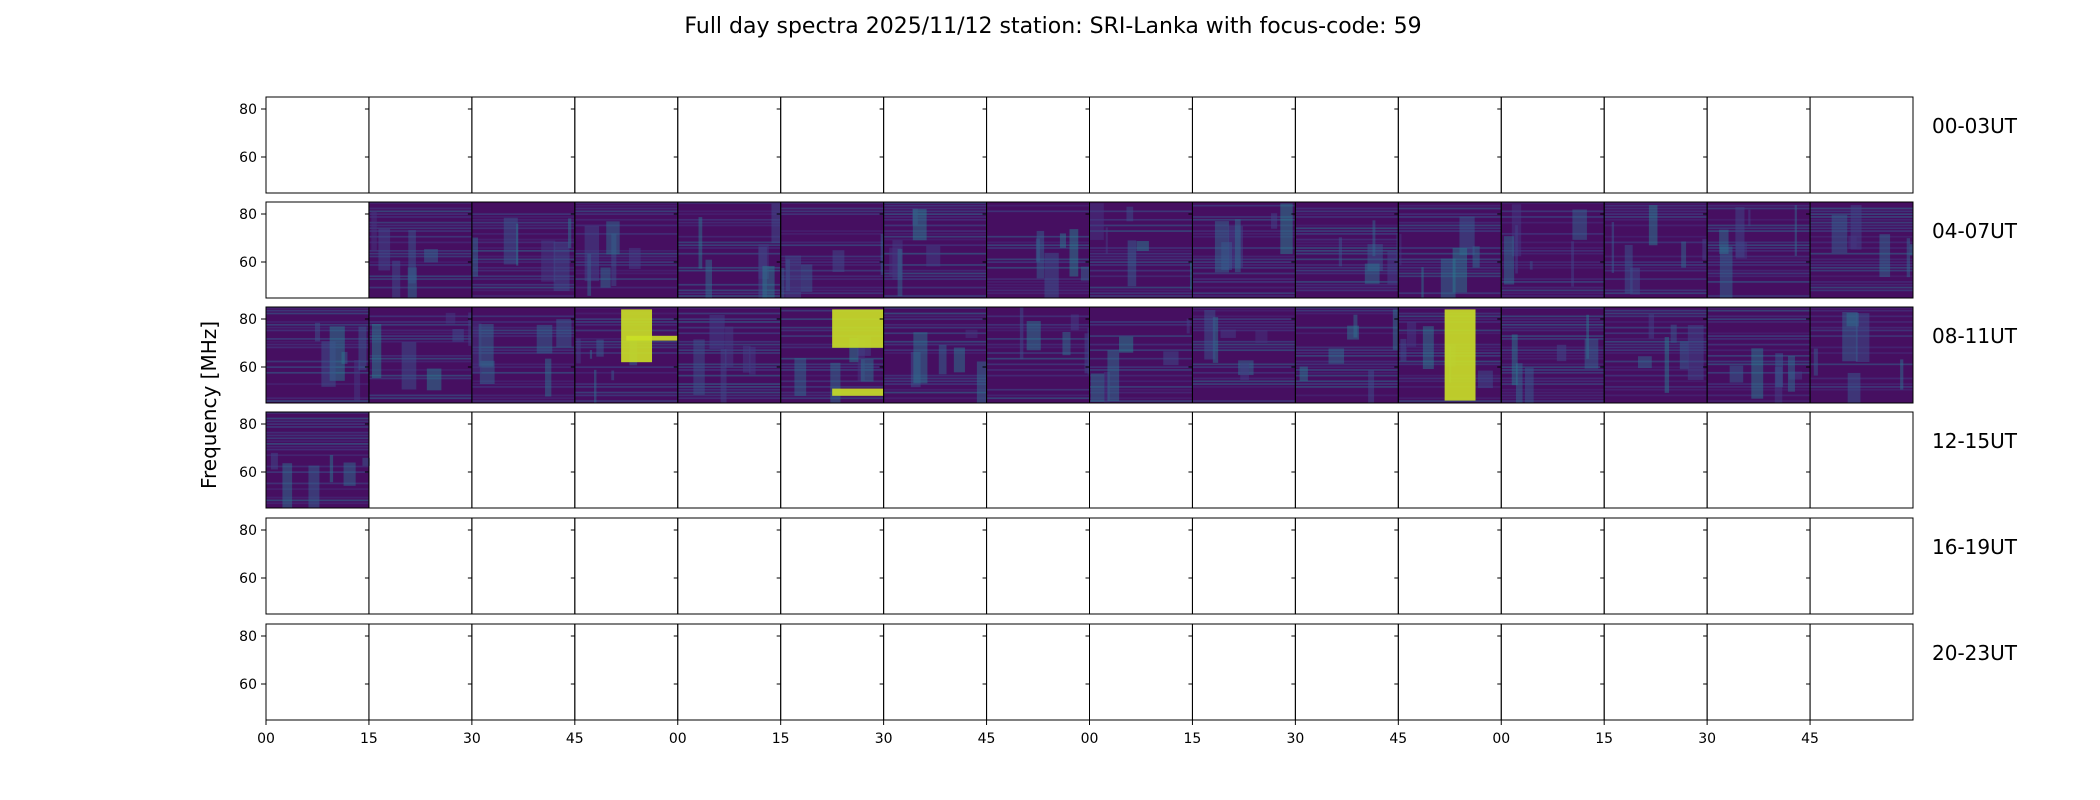 The width and height of the screenshot is (2100, 800). What do you see at coordinates (1128, 460) in the screenshot?
I see `spectra-row-12-15UT: 60 80 12-15UT` at bounding box center [1128, 460].